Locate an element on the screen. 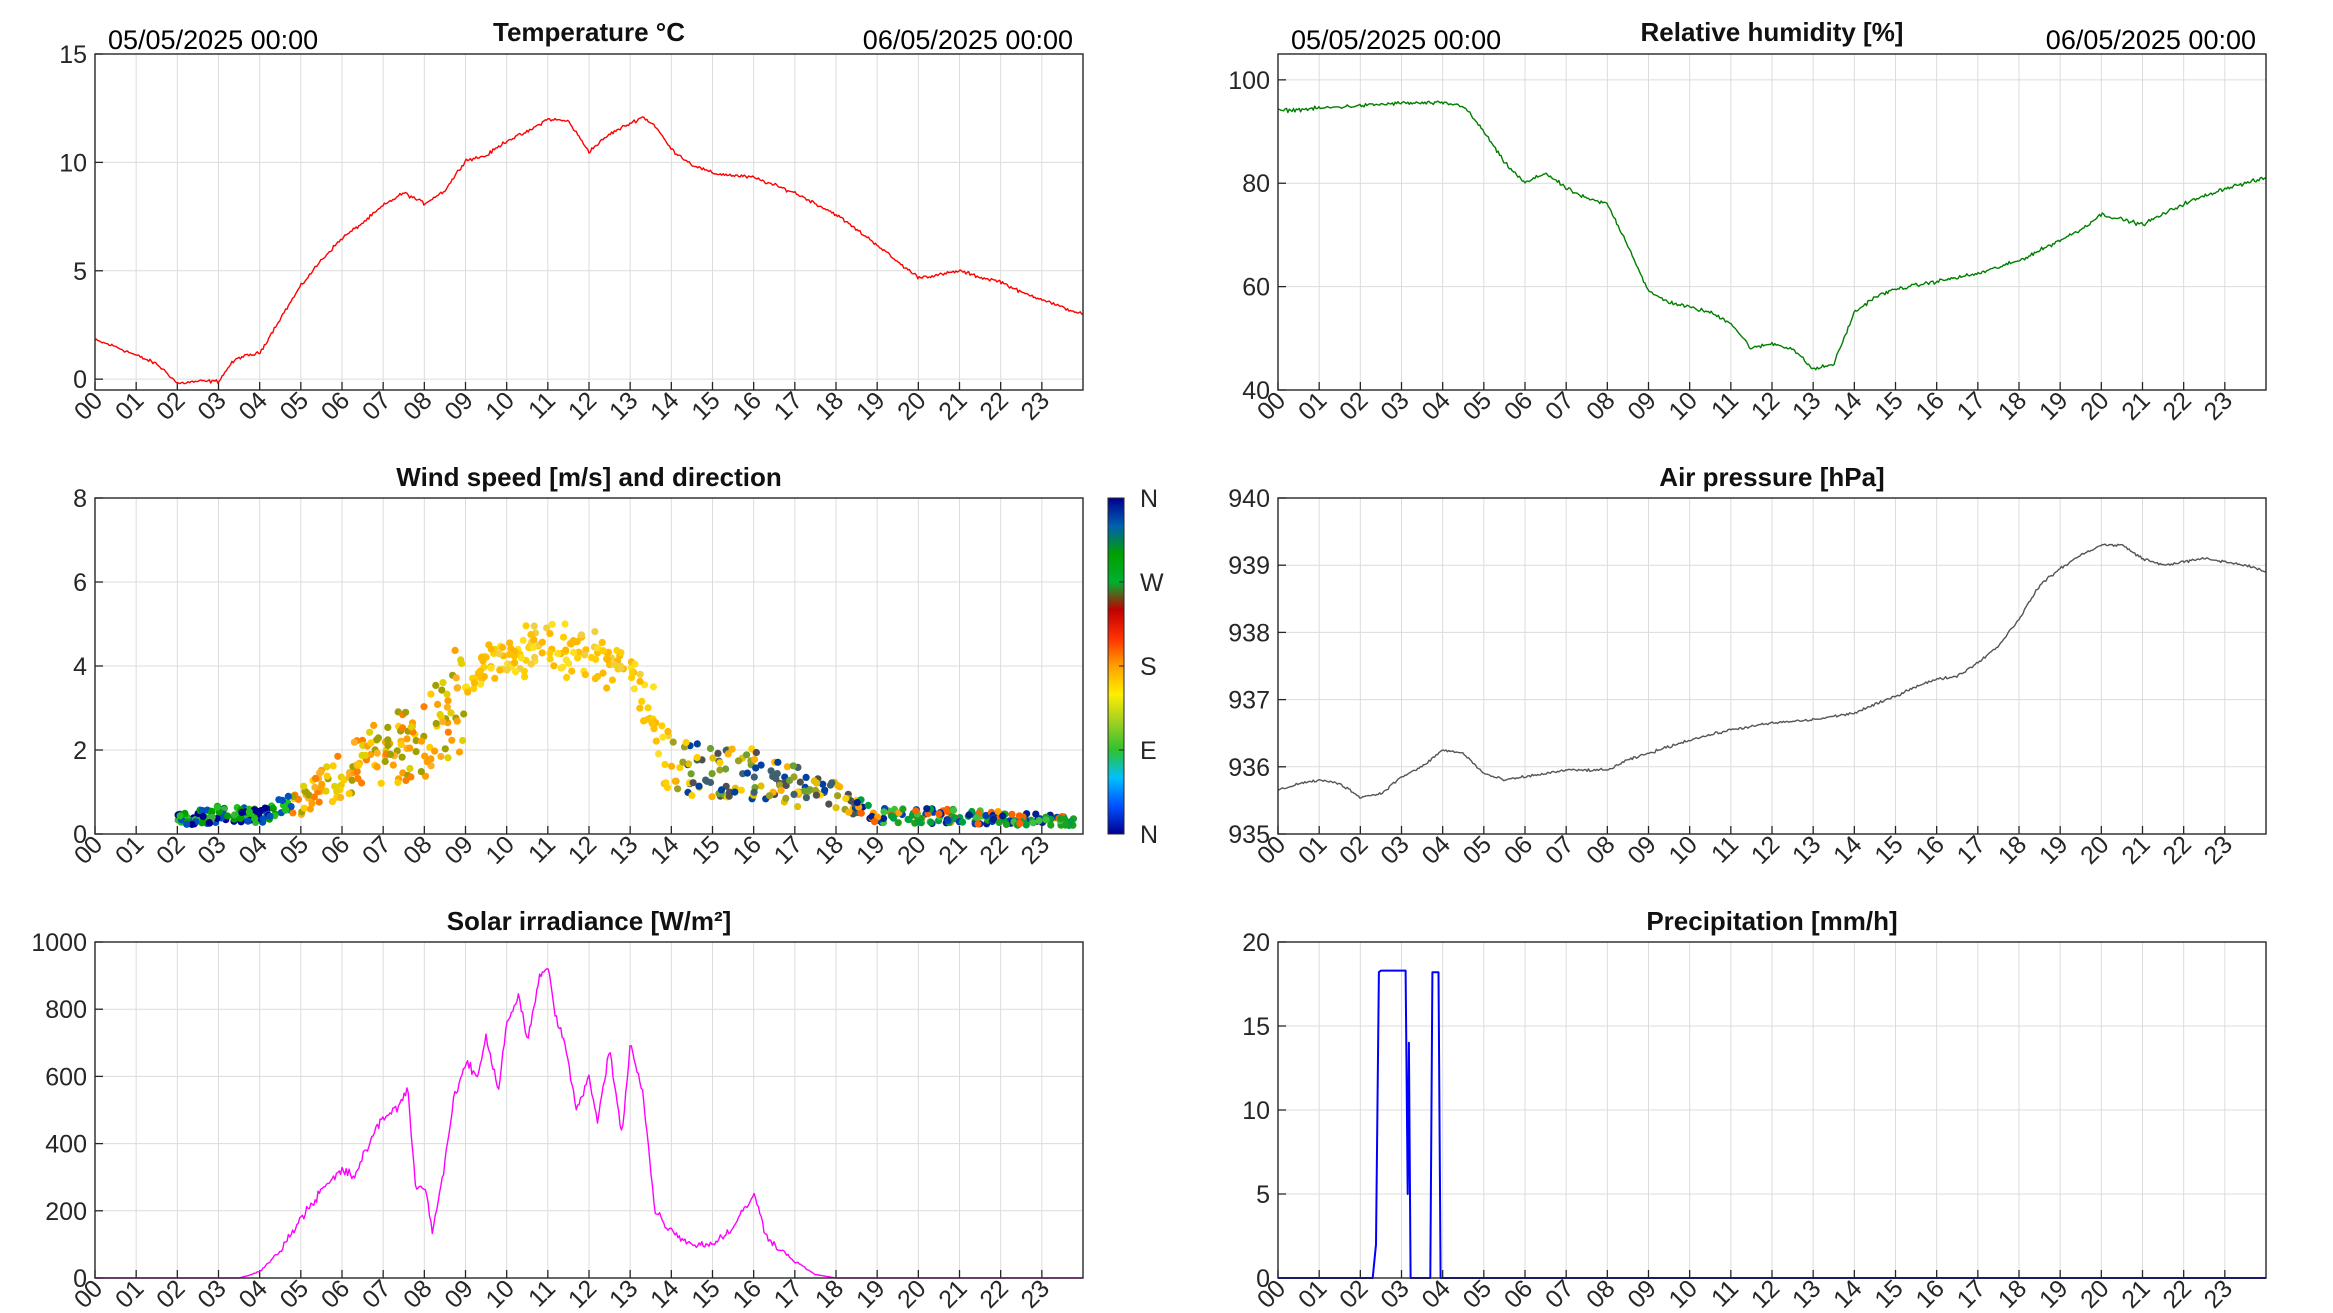 The height and width of the screenshot is (1313, 2333). humidity-ytick-label: 60 is located at coordinates (1256, 288).